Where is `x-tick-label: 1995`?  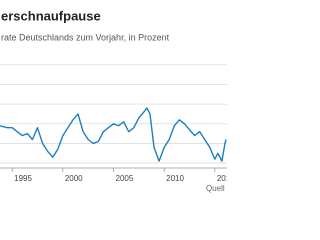 x-tick-label: 1995 is located at coordinates (23, 178).